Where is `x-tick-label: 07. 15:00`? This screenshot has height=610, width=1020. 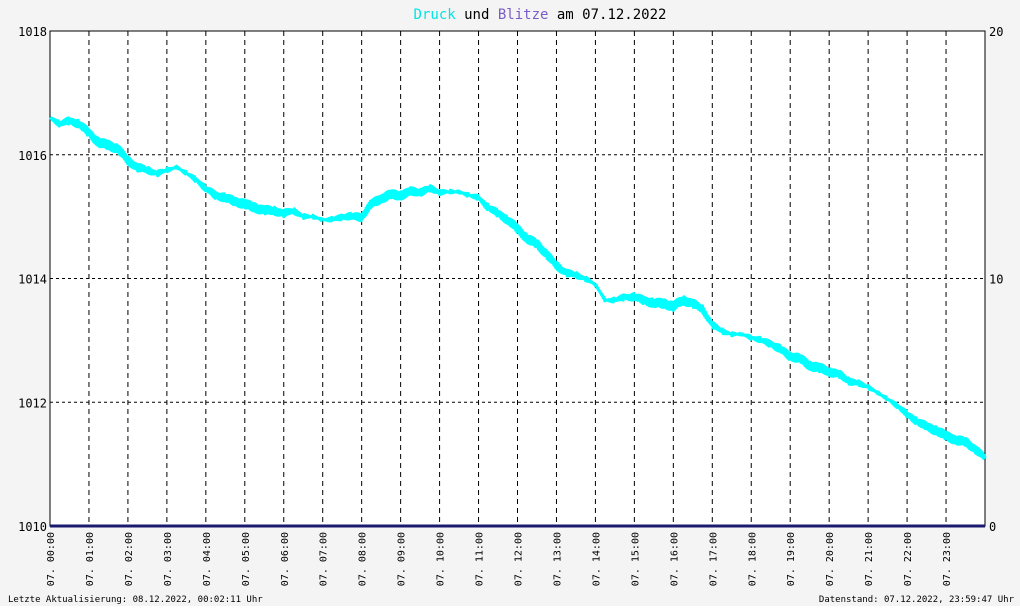 x-tick-label: 07. 15:00 is located at coordinates (635, 559).